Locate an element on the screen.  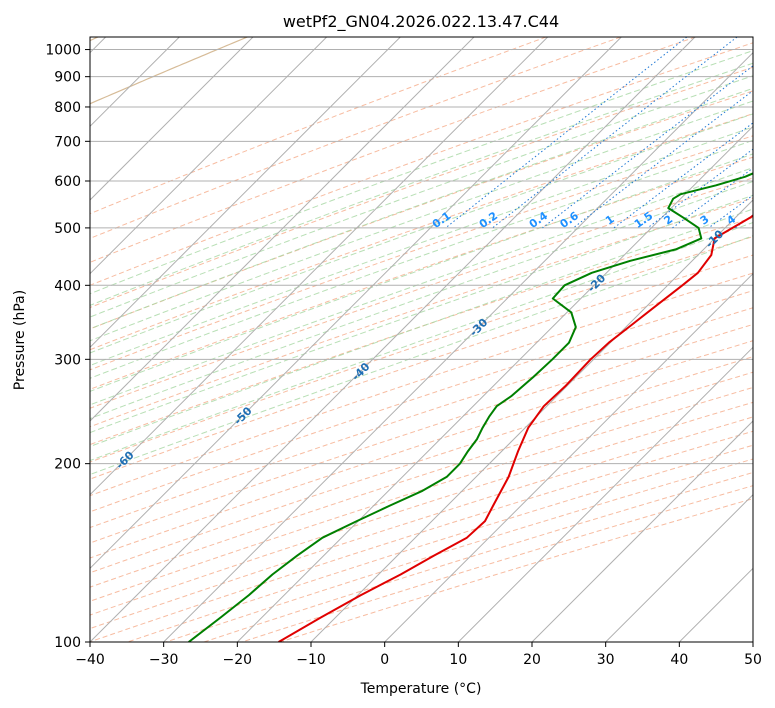
x-tick-label: −30 is located at coordinates (164, 660).